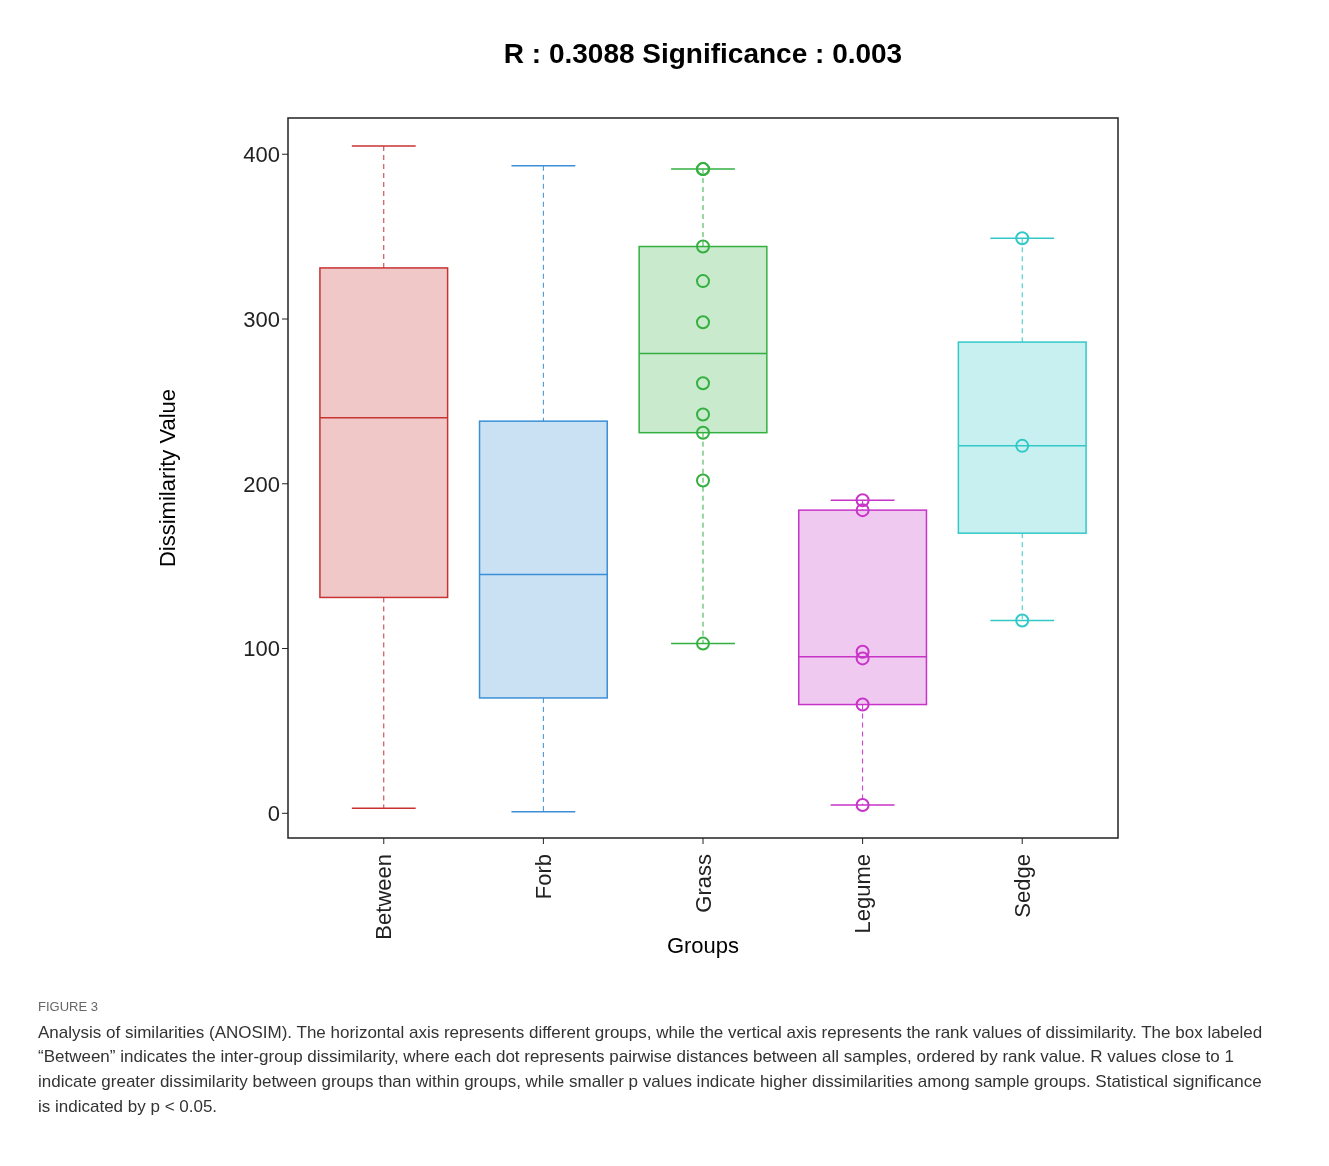 The height and width of the screenshot is (1166, 1329). I want to click on chart-title: R : 0.3088 Significance : 0.003, so click(703, 54).